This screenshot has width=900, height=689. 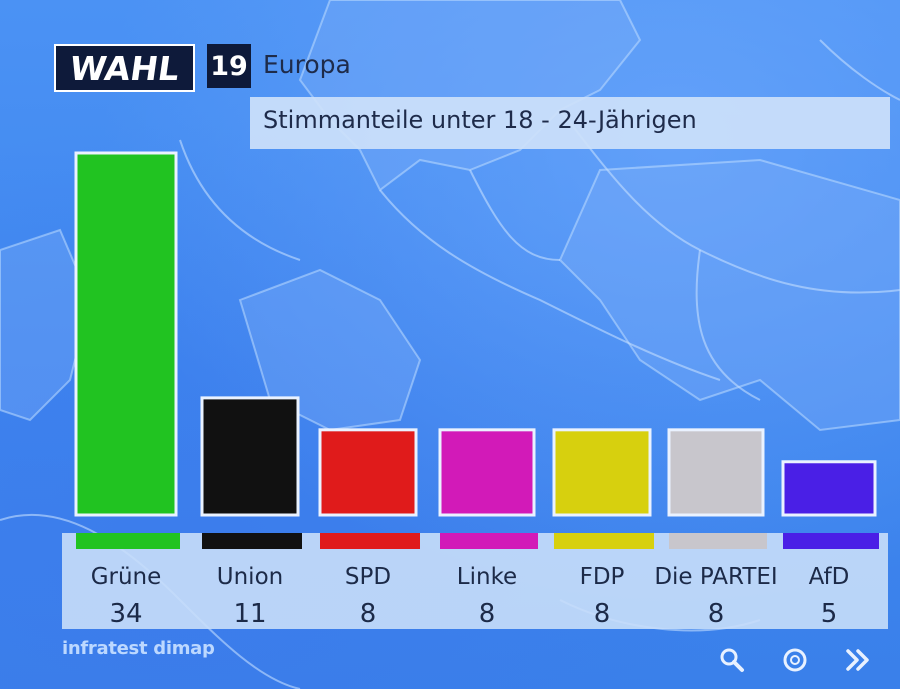 I want to click on value-label-5: 8, so click(x=716, y=614).